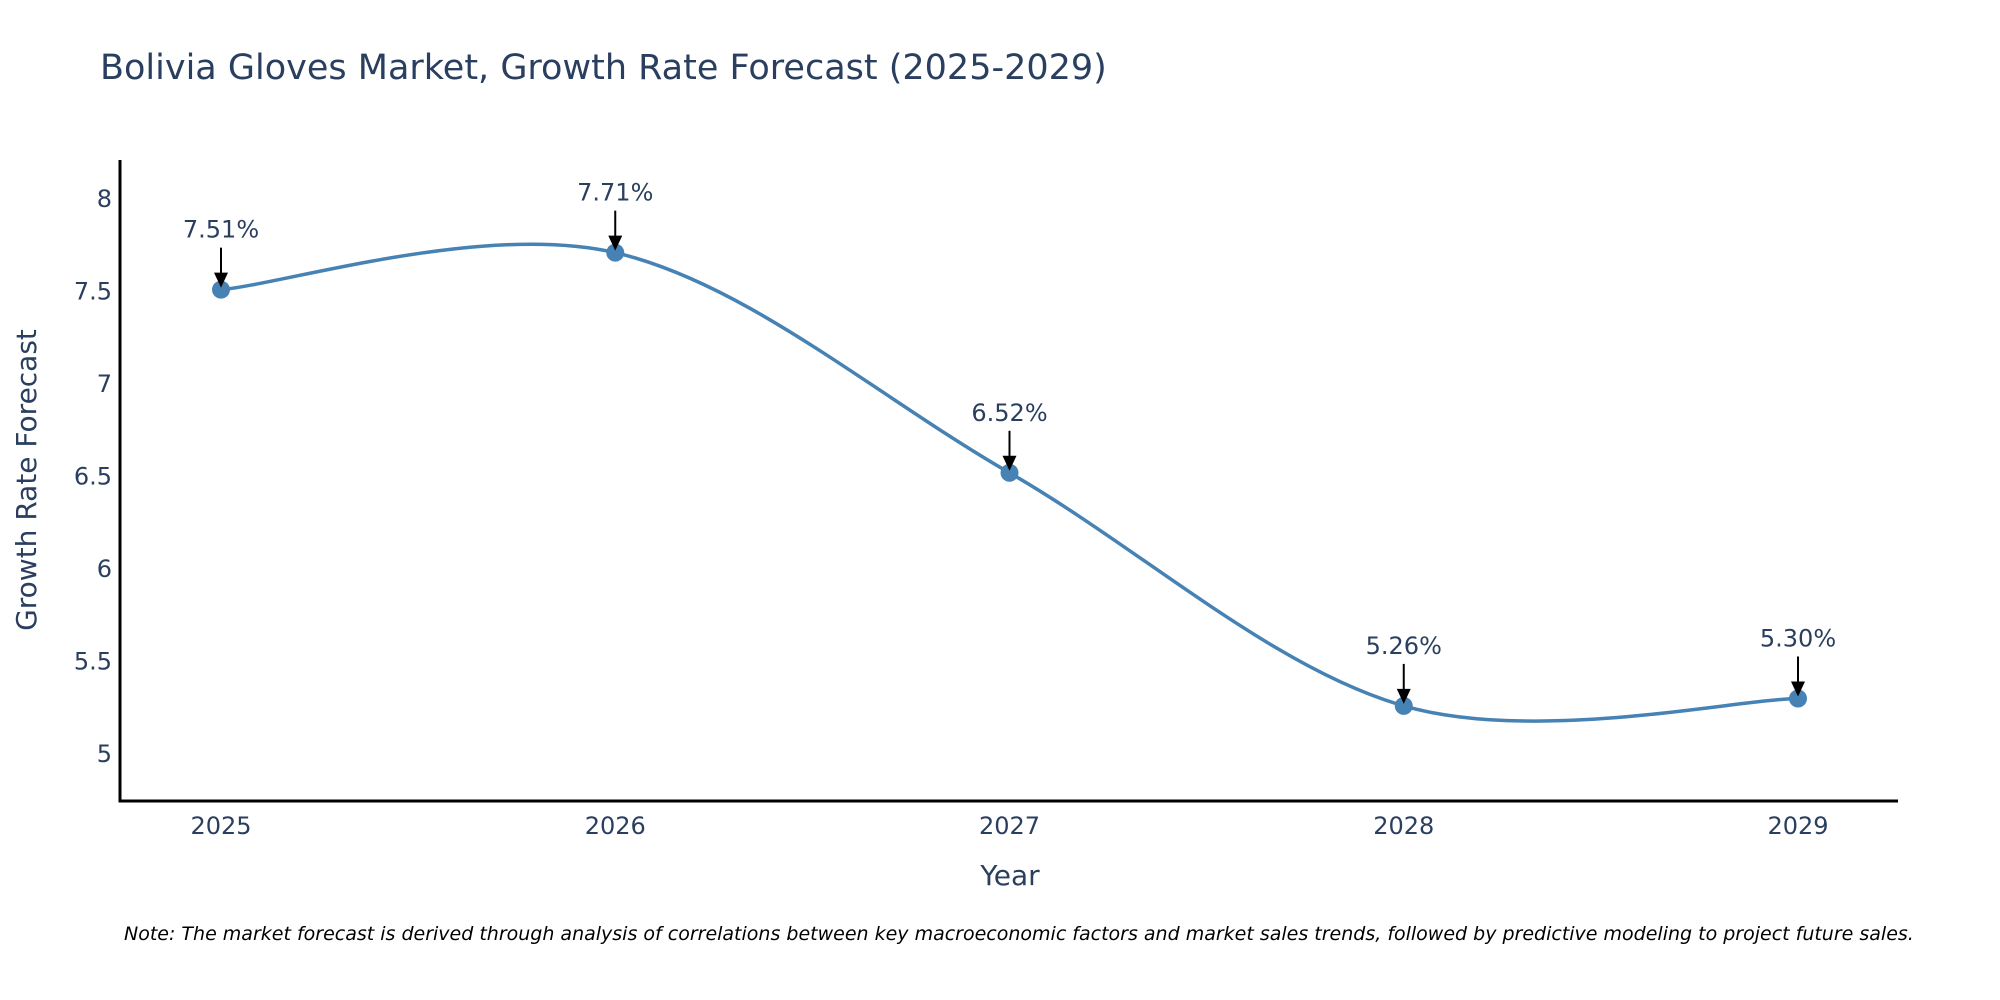 This screenshot has height=1000, width=2000. What do you see at coordinates (1797, 826) in the screenshot?
I see `x-tick-label: 2029` at bounding box center [1797, 826].